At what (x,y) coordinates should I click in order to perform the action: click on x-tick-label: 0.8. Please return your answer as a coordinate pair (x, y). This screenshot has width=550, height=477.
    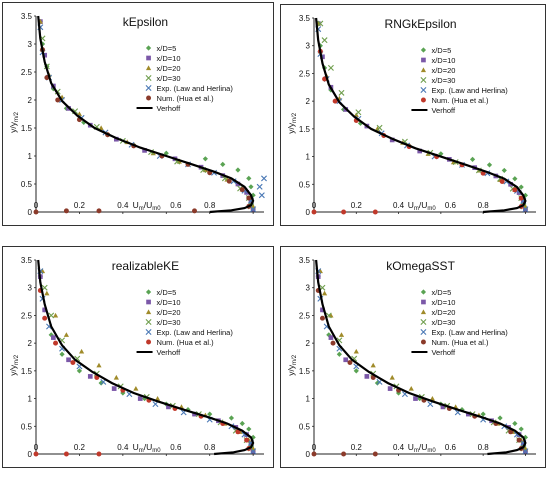
    Looking at the image, I should click on (210, 447).